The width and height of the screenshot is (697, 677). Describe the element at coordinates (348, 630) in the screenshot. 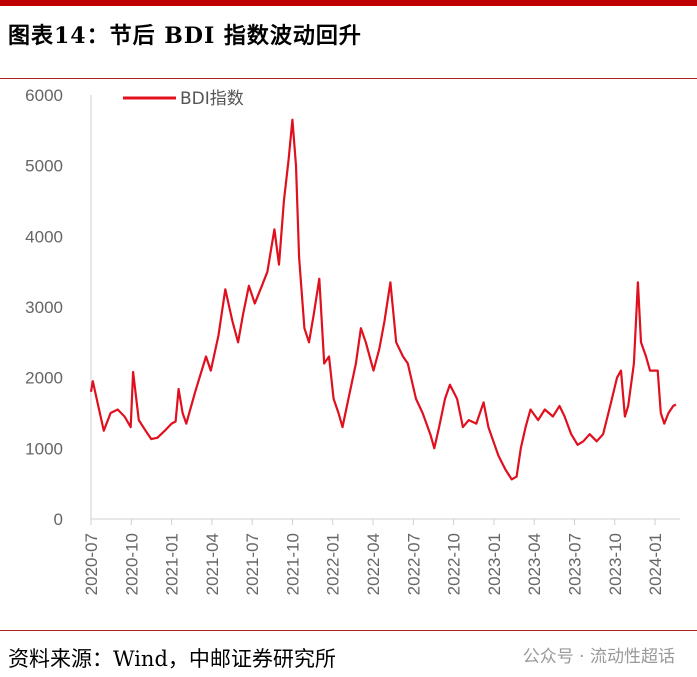

I see `source-divider` at that location.